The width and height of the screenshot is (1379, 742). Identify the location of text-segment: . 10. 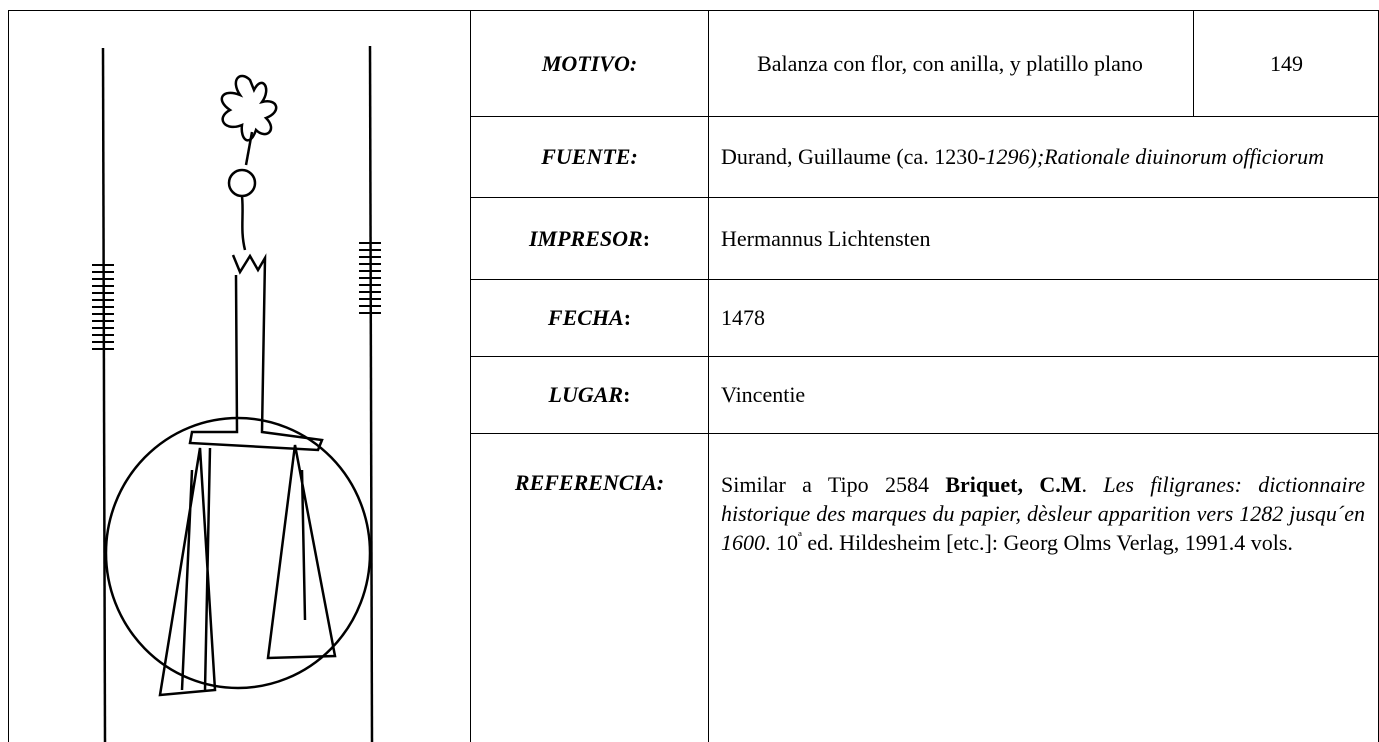
(781, 542).